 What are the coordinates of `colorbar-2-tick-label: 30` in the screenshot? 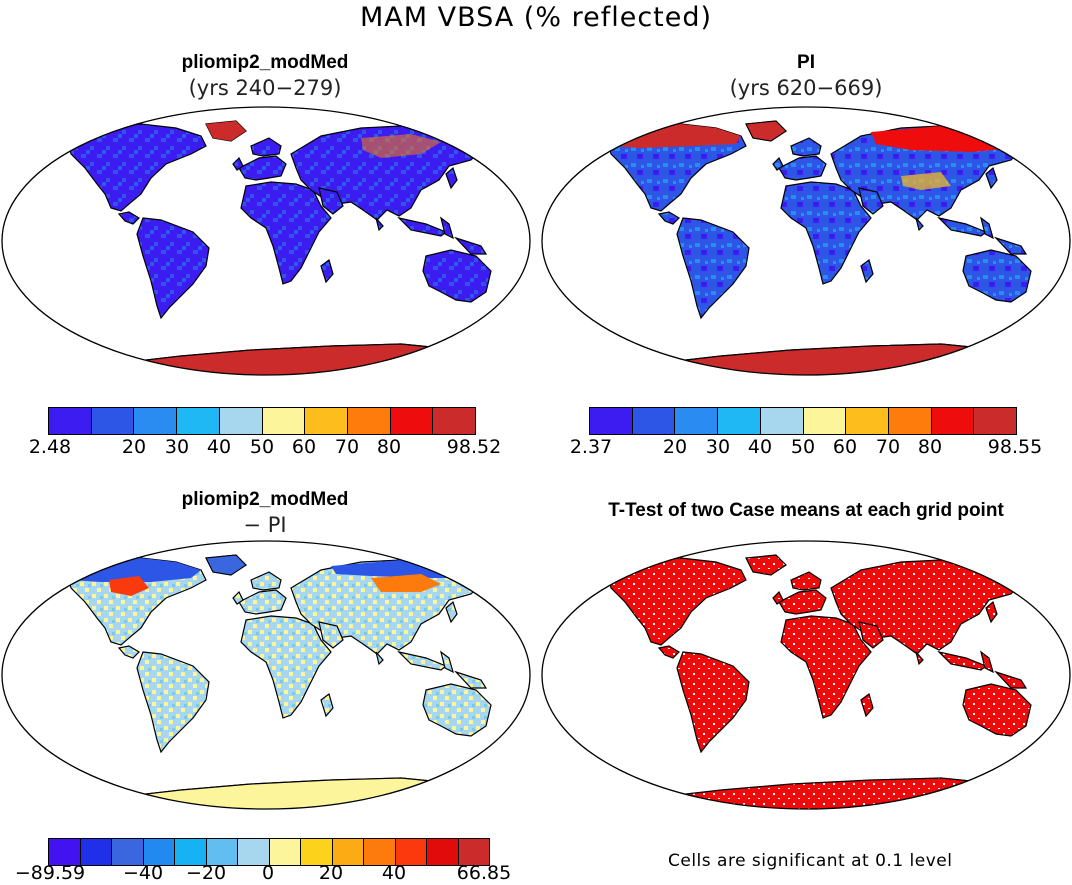 It's located at (718, 447).